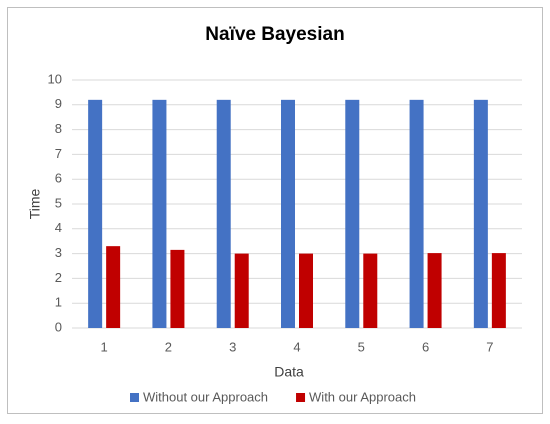 The image size is (550, 424). Describe the element at coordinates (58, 103) in the screenshot. I see `y-tick-label: 9` at that location.